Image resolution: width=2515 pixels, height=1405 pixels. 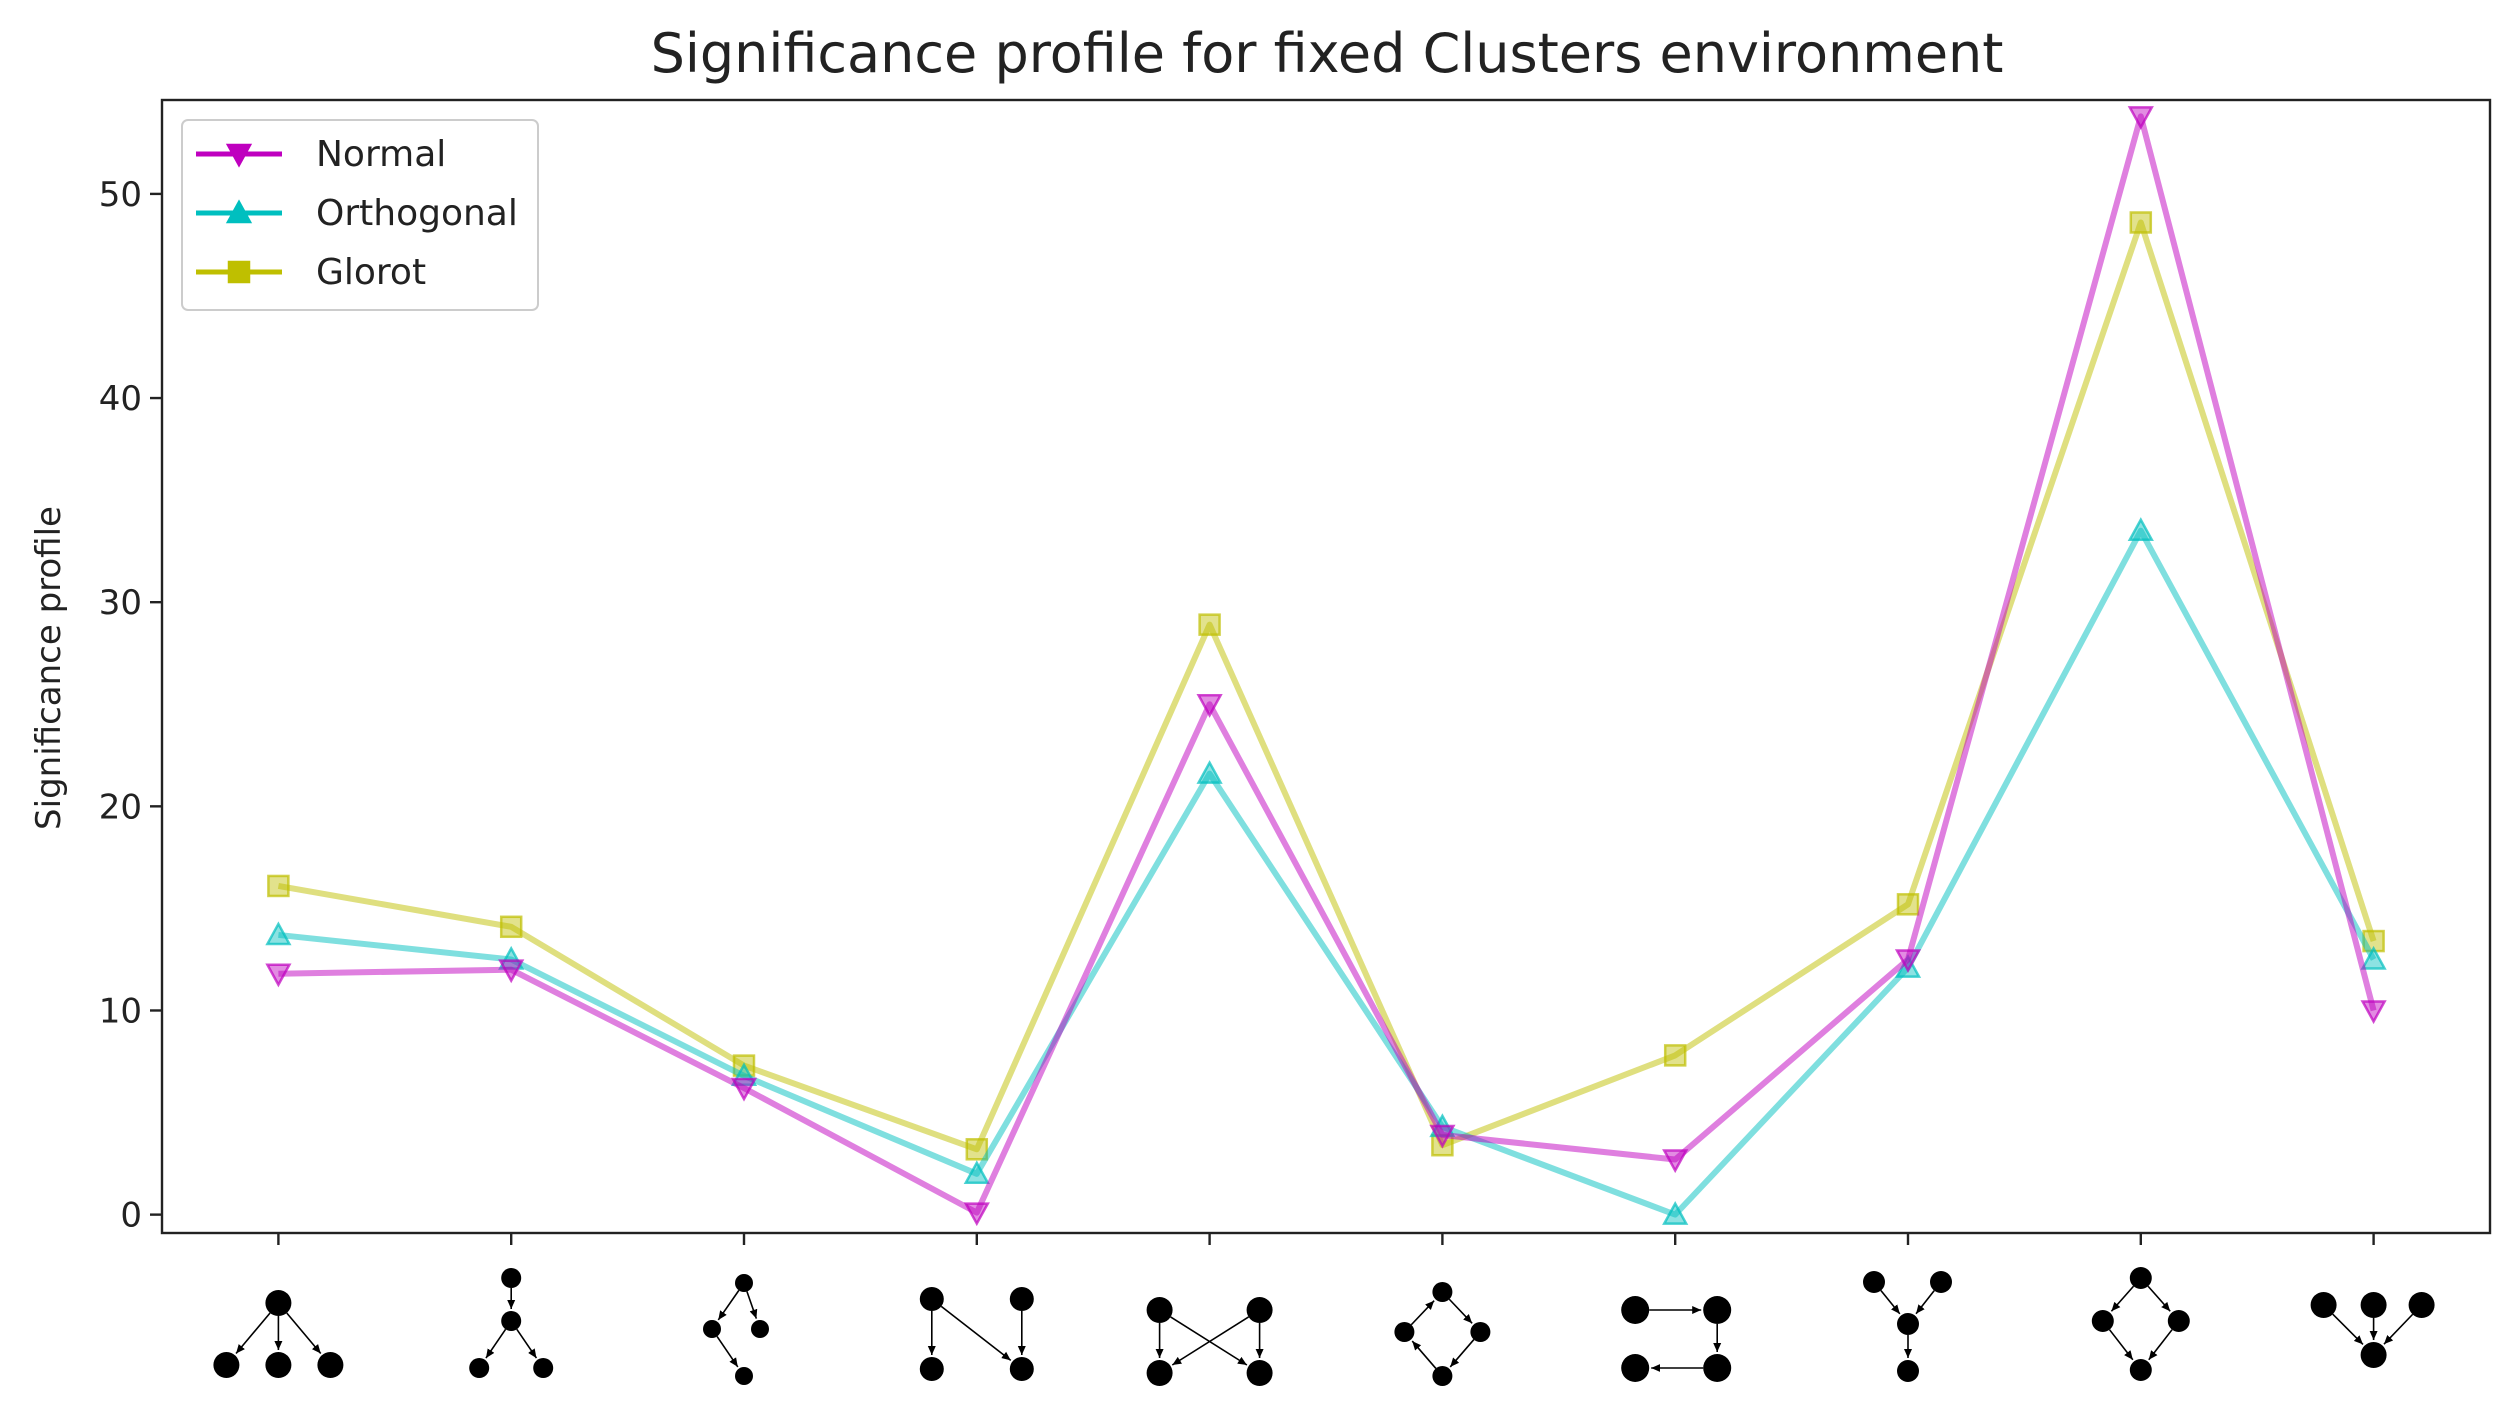 What do you see at coordinates (311, 272) in the screenshot?
I see `legend-item-glorot: Glorot` at bounding box center [311, 272].